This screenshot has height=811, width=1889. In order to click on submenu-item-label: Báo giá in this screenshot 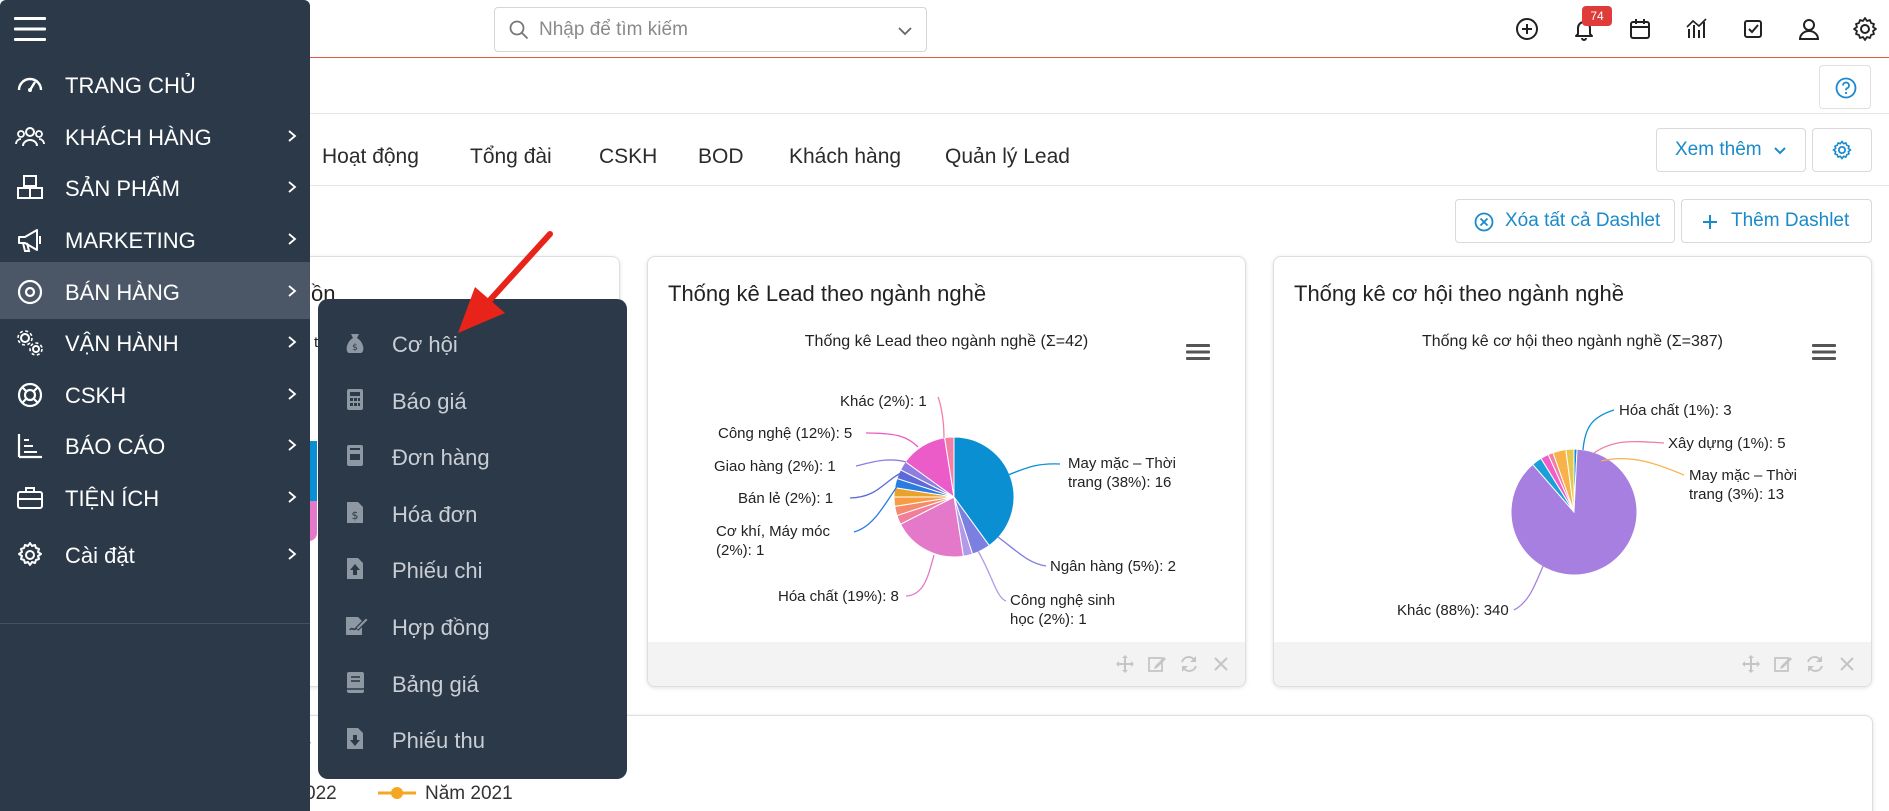, I will do `click(429, 401)`.